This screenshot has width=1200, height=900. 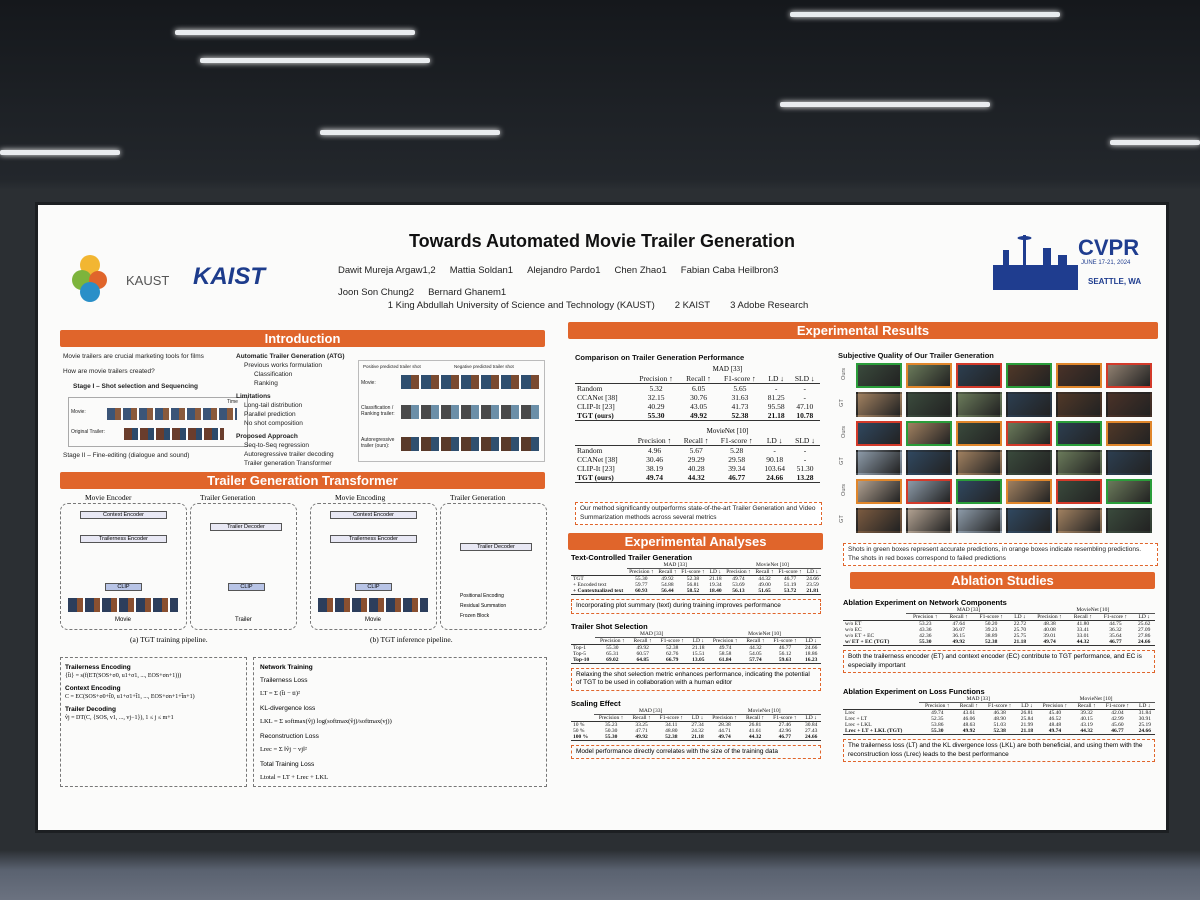 What do you see at coordinates (740, 406) in the screenshot?
I see `cell: 41.73` at bounding box center [740, 406].